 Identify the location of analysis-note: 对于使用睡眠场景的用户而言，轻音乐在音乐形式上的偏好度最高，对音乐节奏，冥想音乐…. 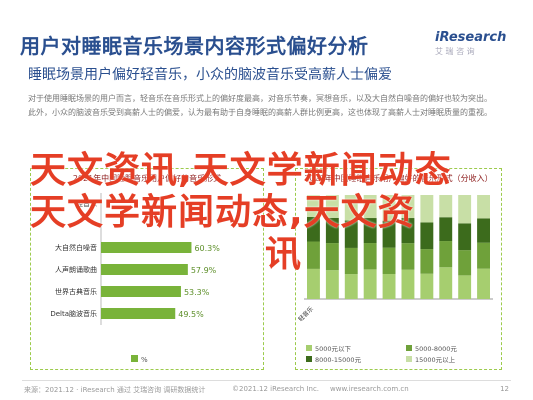
(260, 105).